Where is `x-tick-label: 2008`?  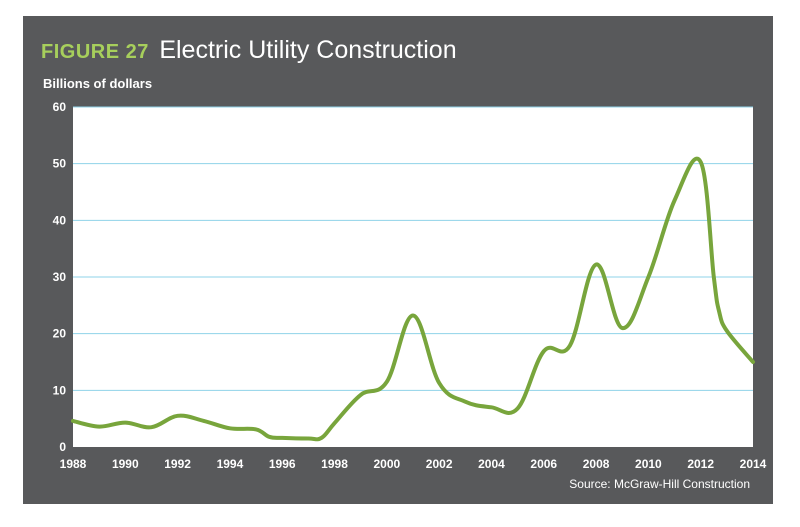 x-tick-label: 2008 is located at coordinates (596, 464).